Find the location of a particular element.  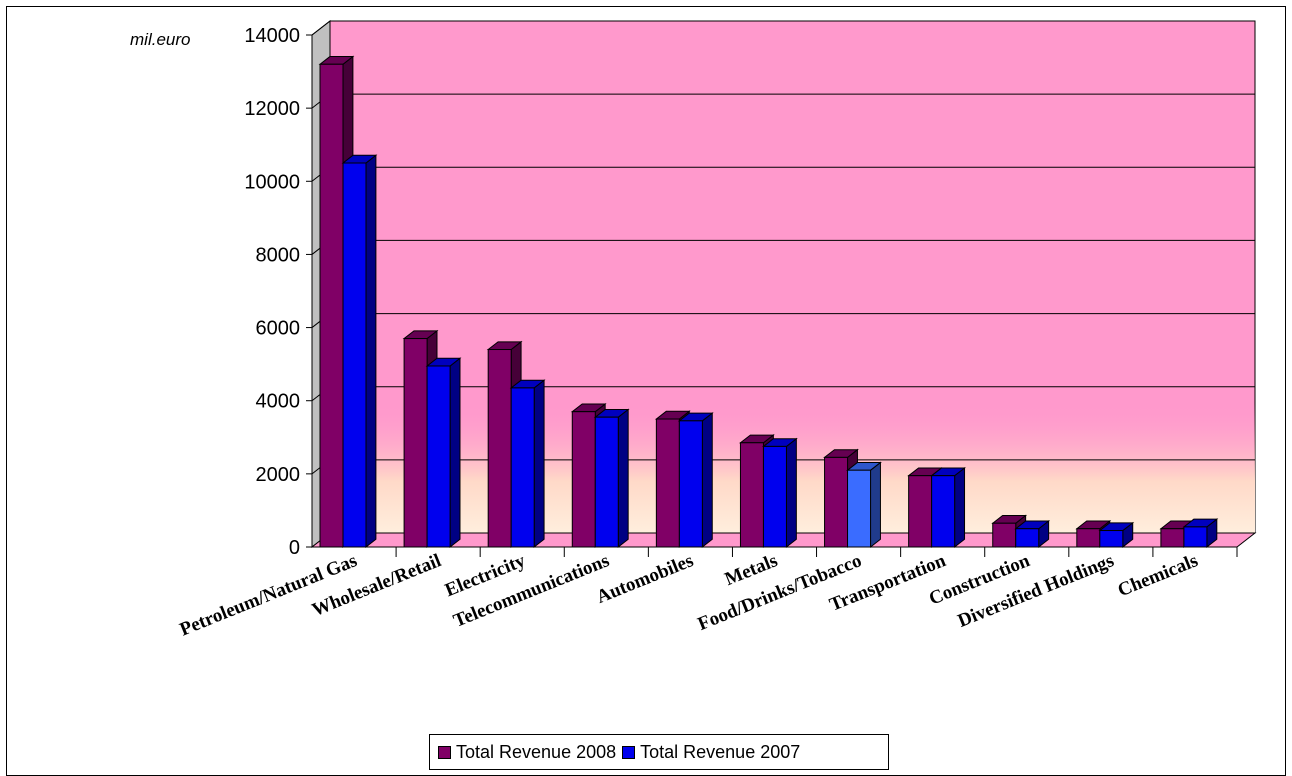

y-tick-label: 6000 is located at coordinates (278, 329).